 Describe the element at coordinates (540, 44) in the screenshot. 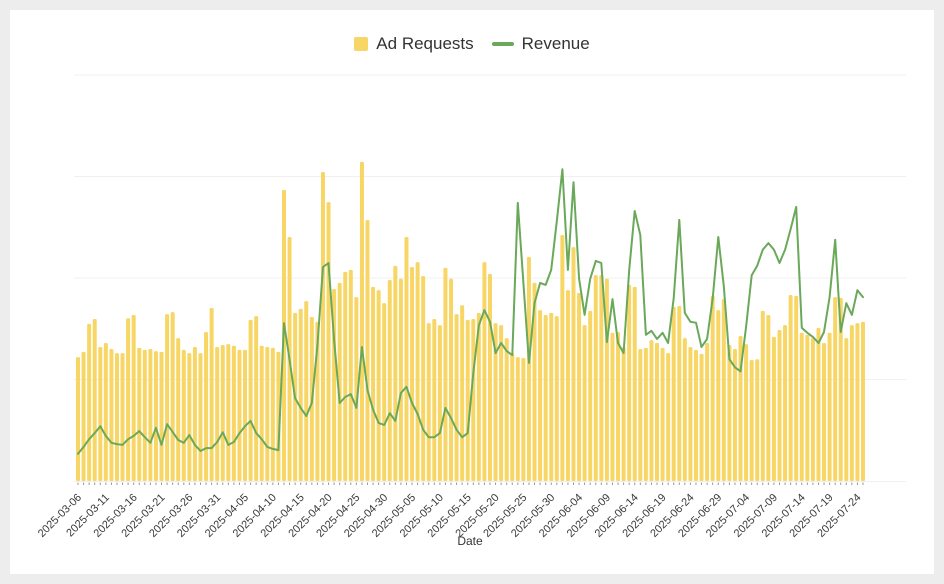

I see `legend-item-revenue: Revenue` at that location.